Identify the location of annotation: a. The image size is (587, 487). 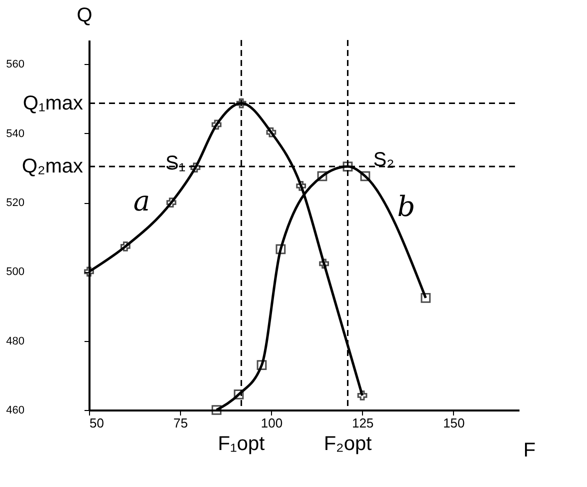
(141, 201).